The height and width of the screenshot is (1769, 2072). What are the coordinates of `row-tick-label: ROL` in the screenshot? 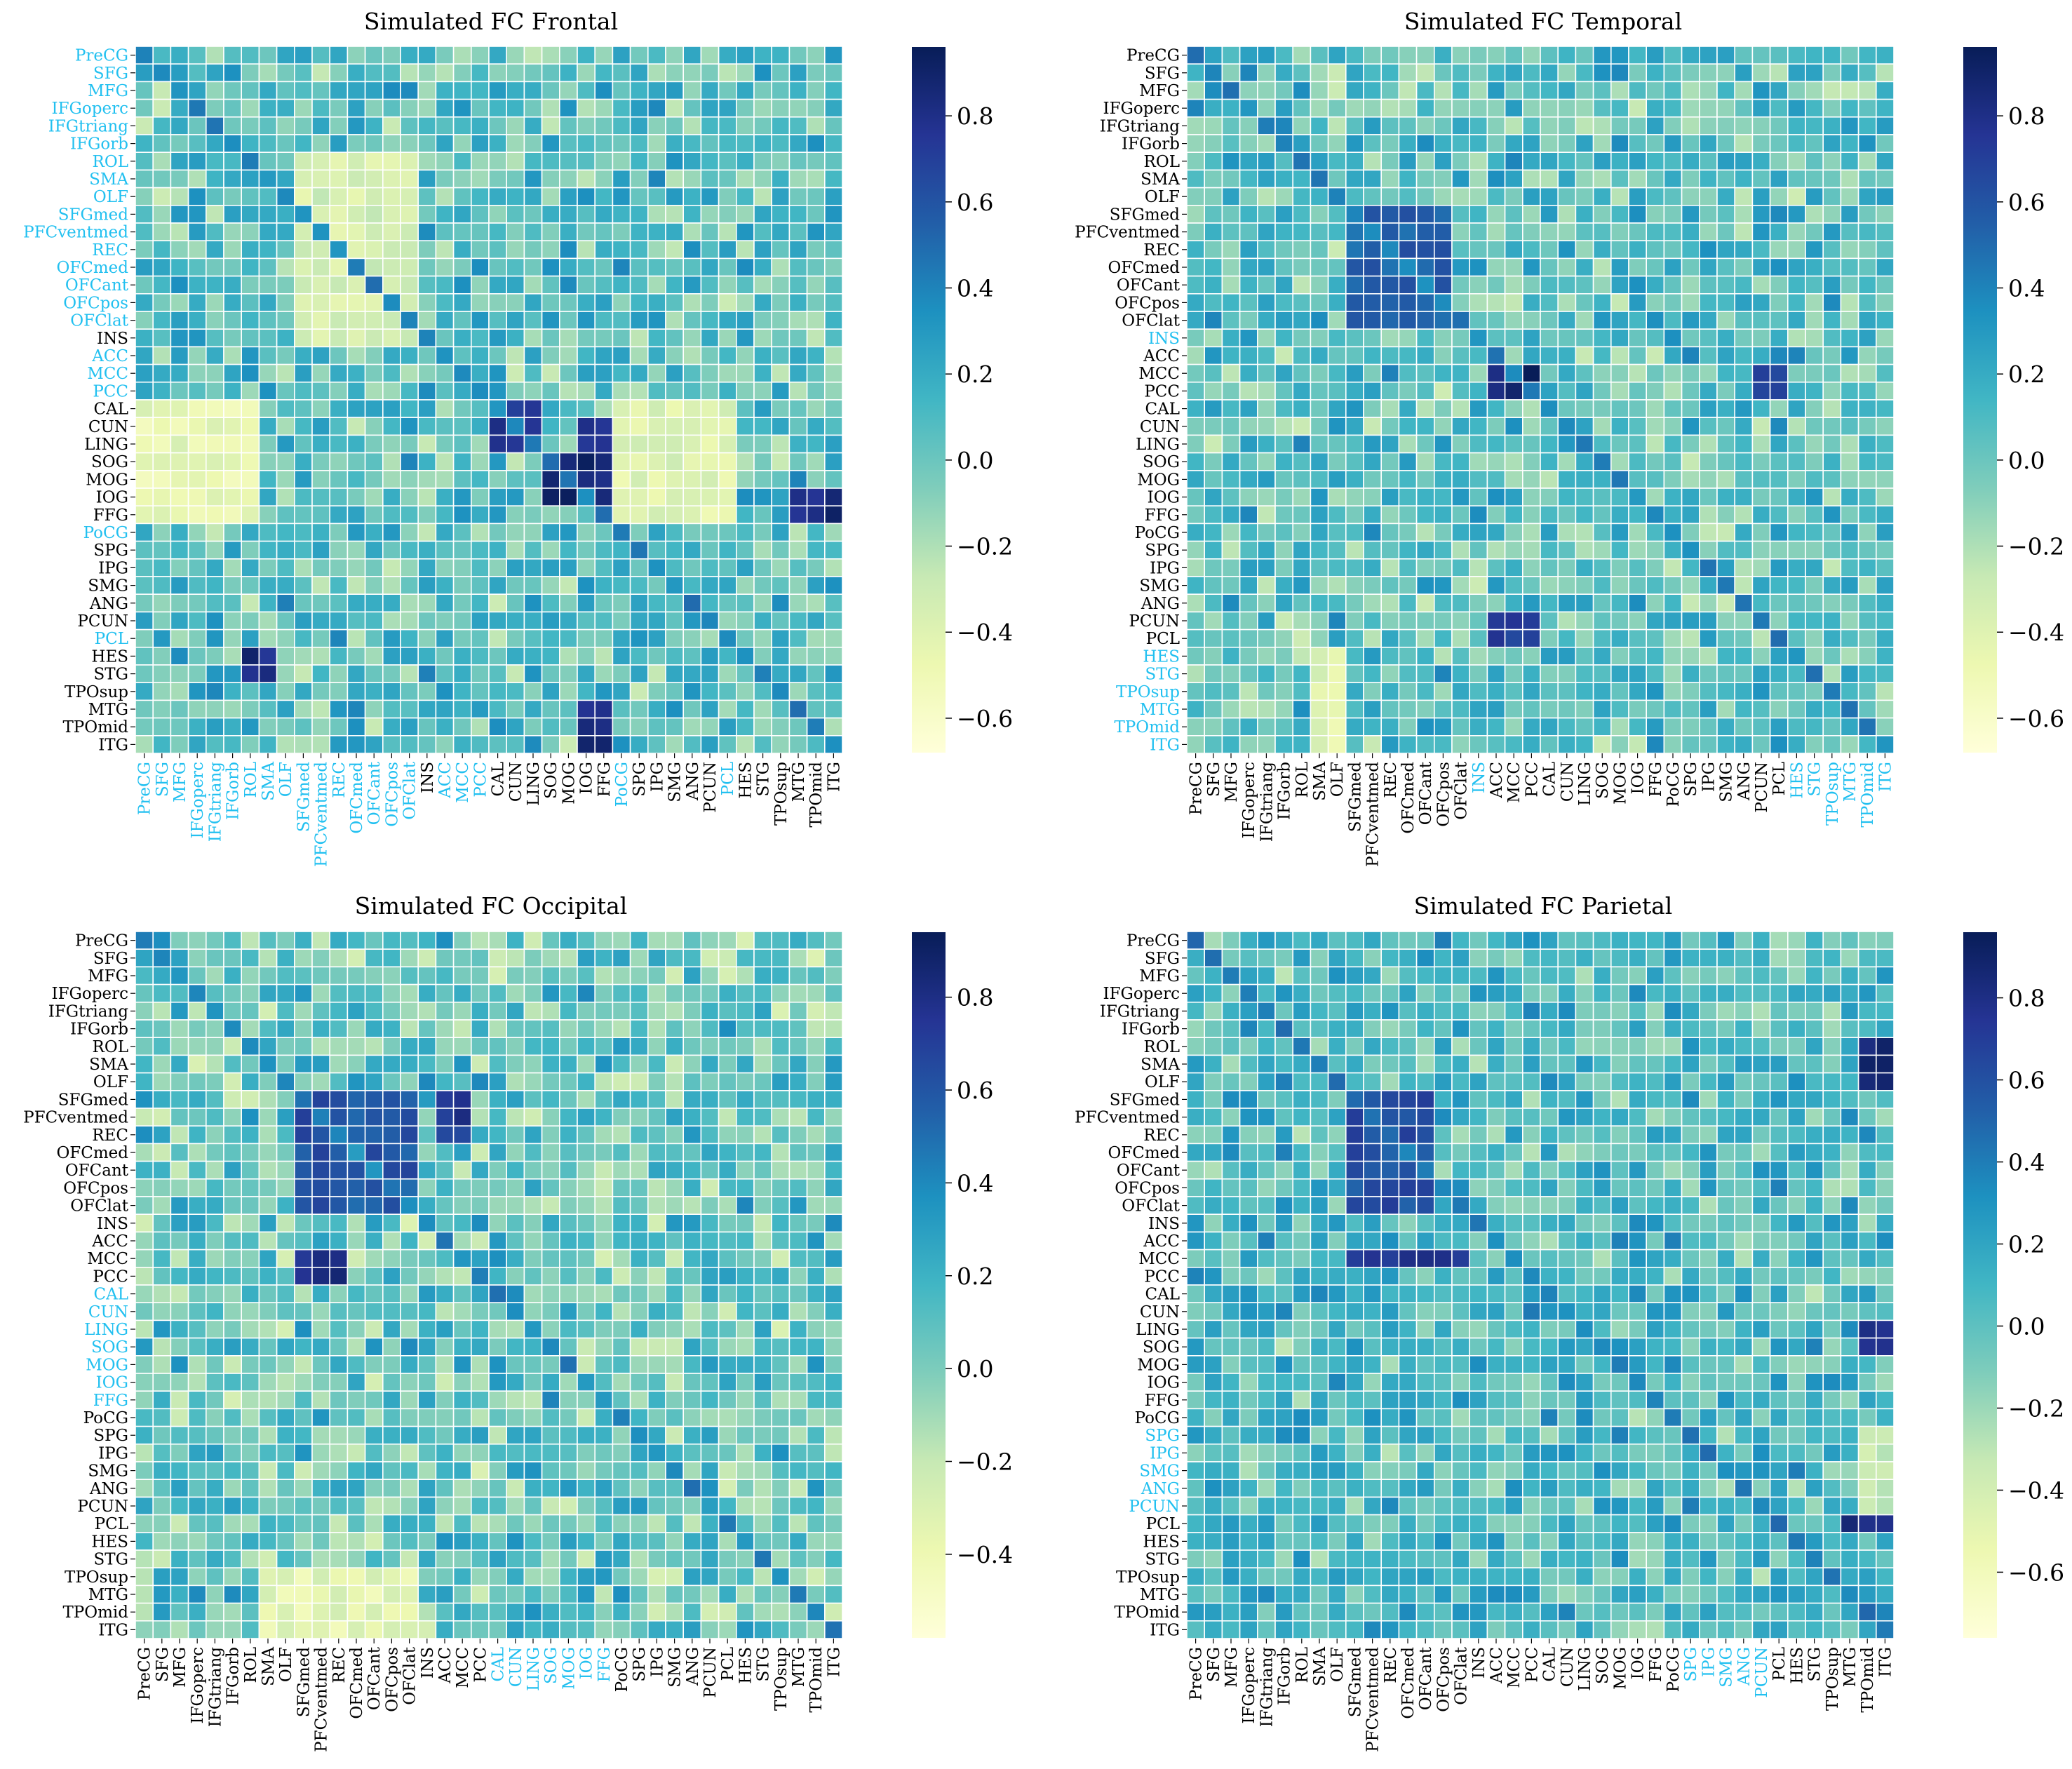 It's located at (1162, 162).